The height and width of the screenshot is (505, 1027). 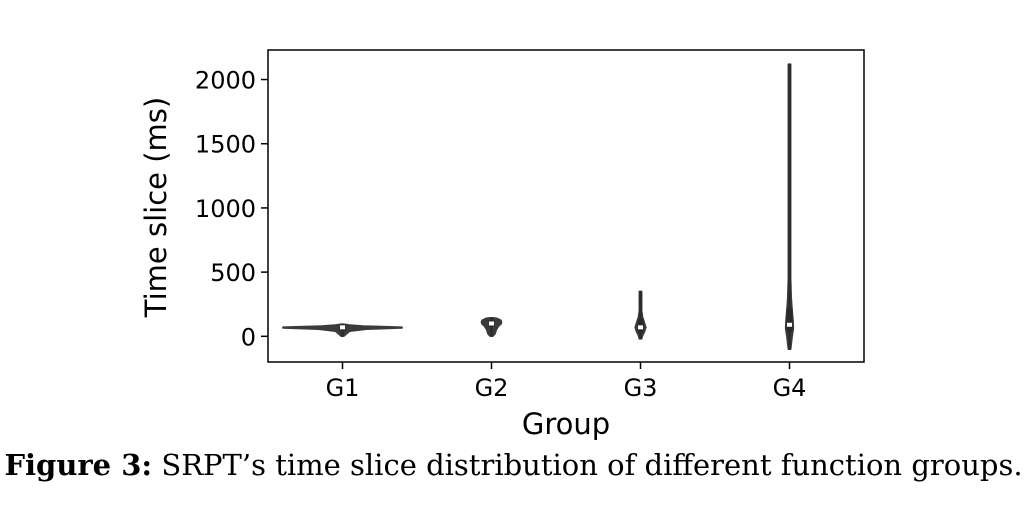 What do you see at coordinates (156, 207) in the screenshot?
I see `y-axis-label: Time slice (ms)` at bounding box center [156, 207].